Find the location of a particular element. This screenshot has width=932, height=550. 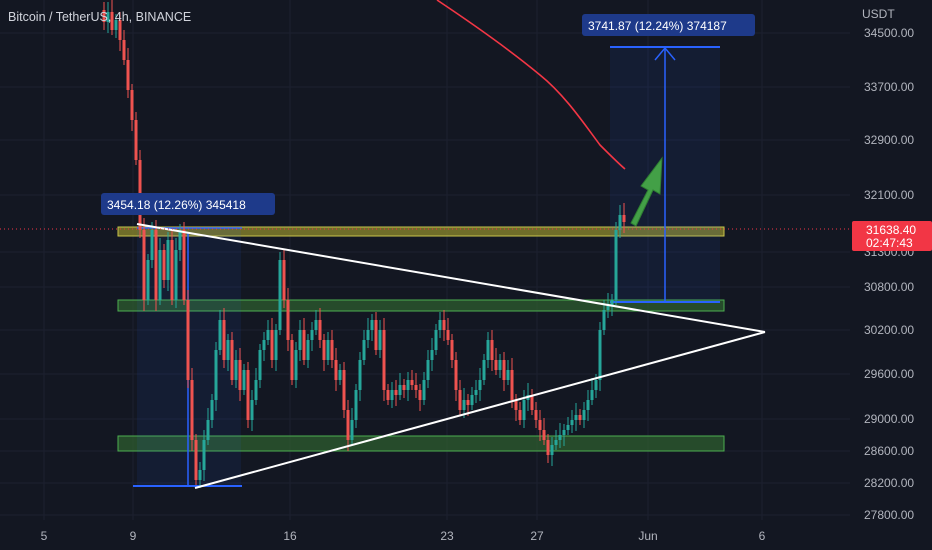

upper-trendline is located at coordinates (451, 278).